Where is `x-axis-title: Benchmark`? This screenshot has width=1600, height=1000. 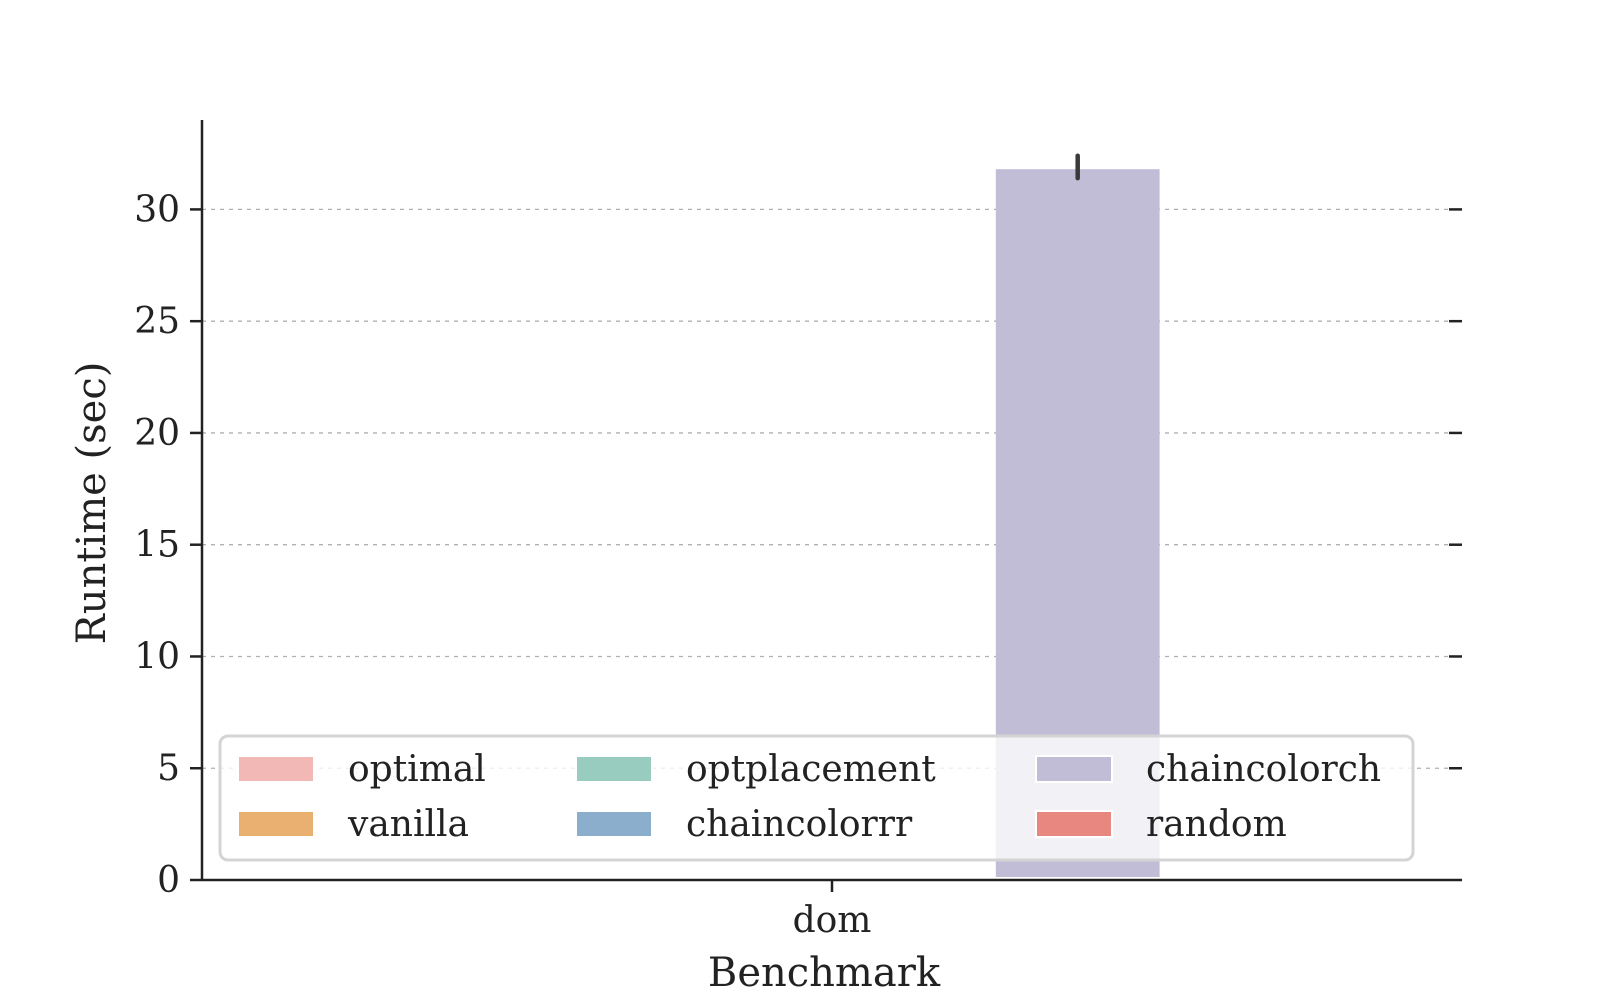 x-axis-title: Benchmark is located at coordinates (824, 973).